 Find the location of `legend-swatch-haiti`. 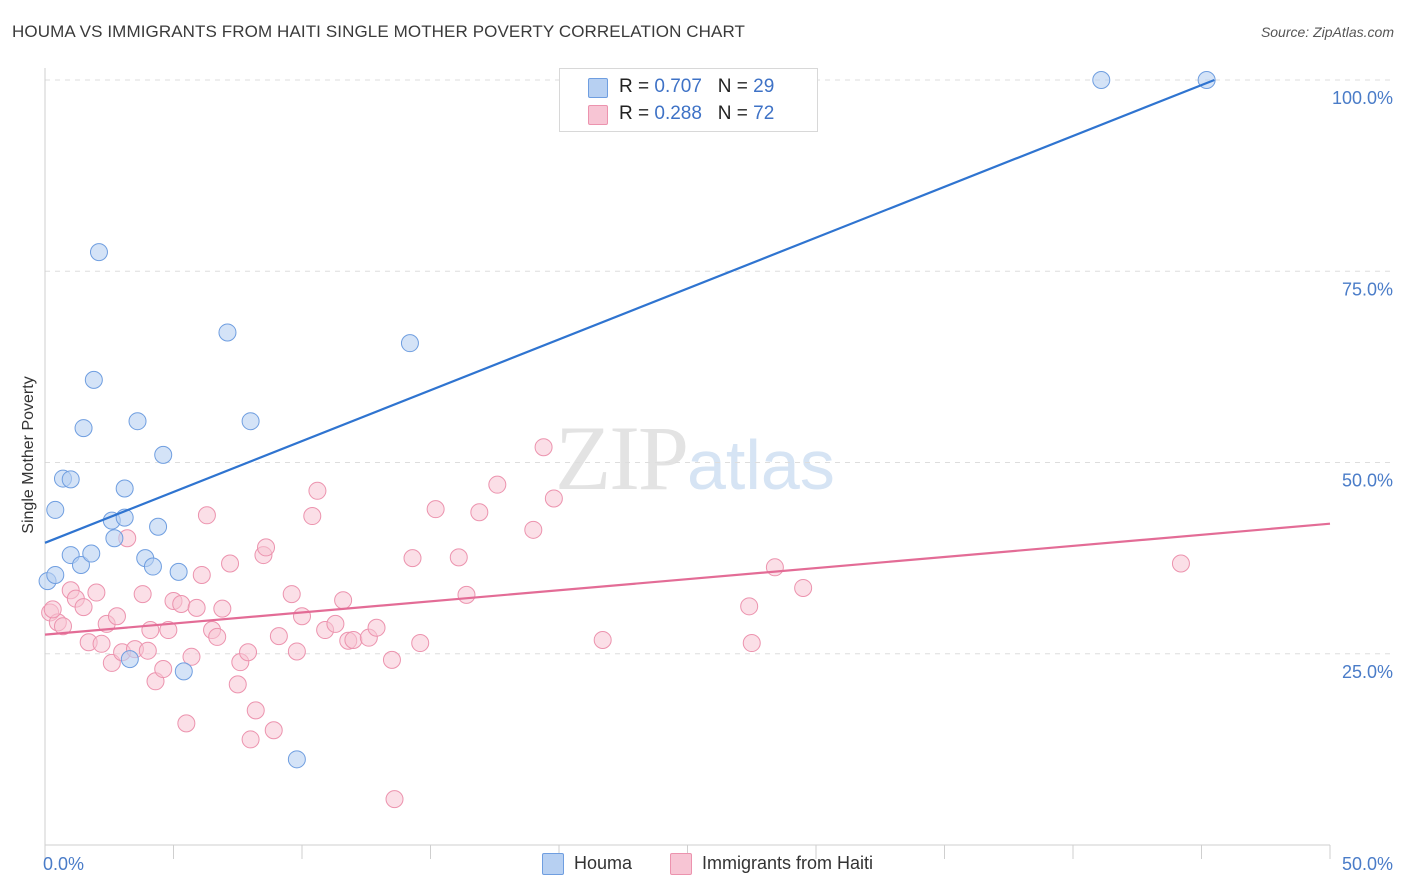

legend-swatch-haiti is located at coordinates (598, 115).